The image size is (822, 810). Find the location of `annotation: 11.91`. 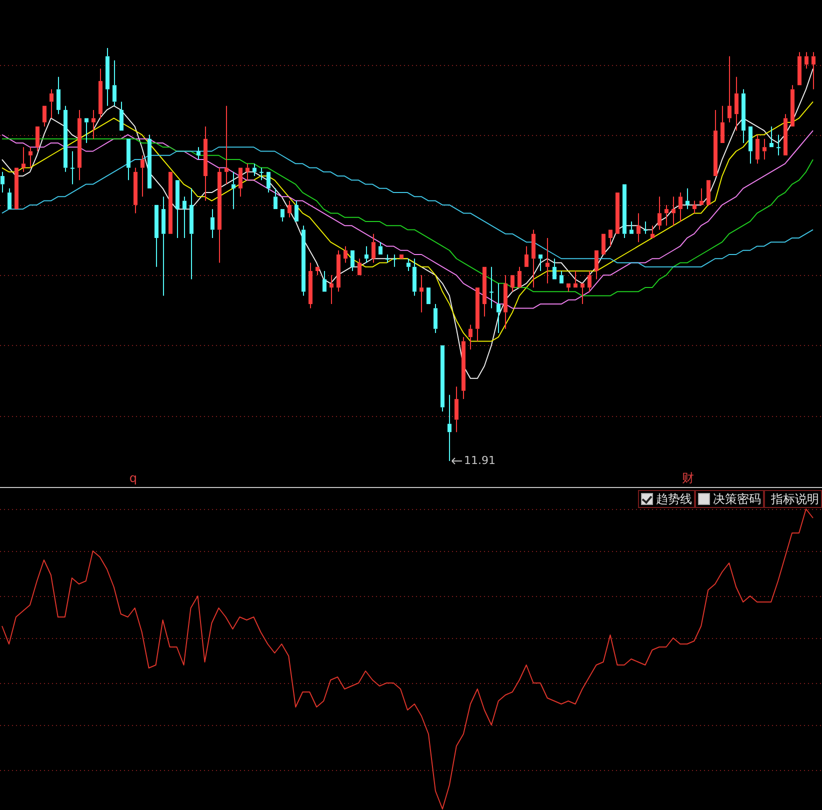

annotation: 11.91 is located at coordinates (480, 460).